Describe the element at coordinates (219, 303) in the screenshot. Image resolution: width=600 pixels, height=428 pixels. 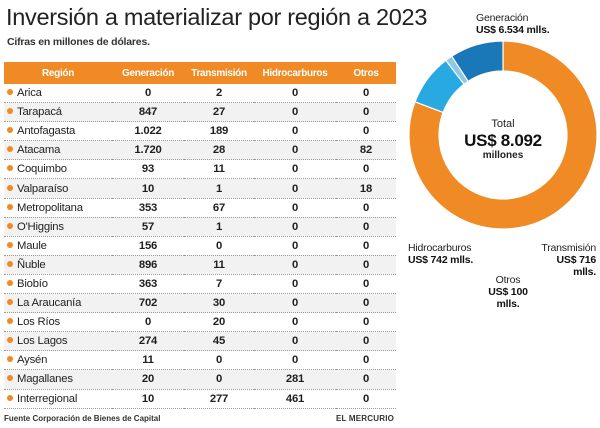
I see `cell-transmission: 30` at that location.